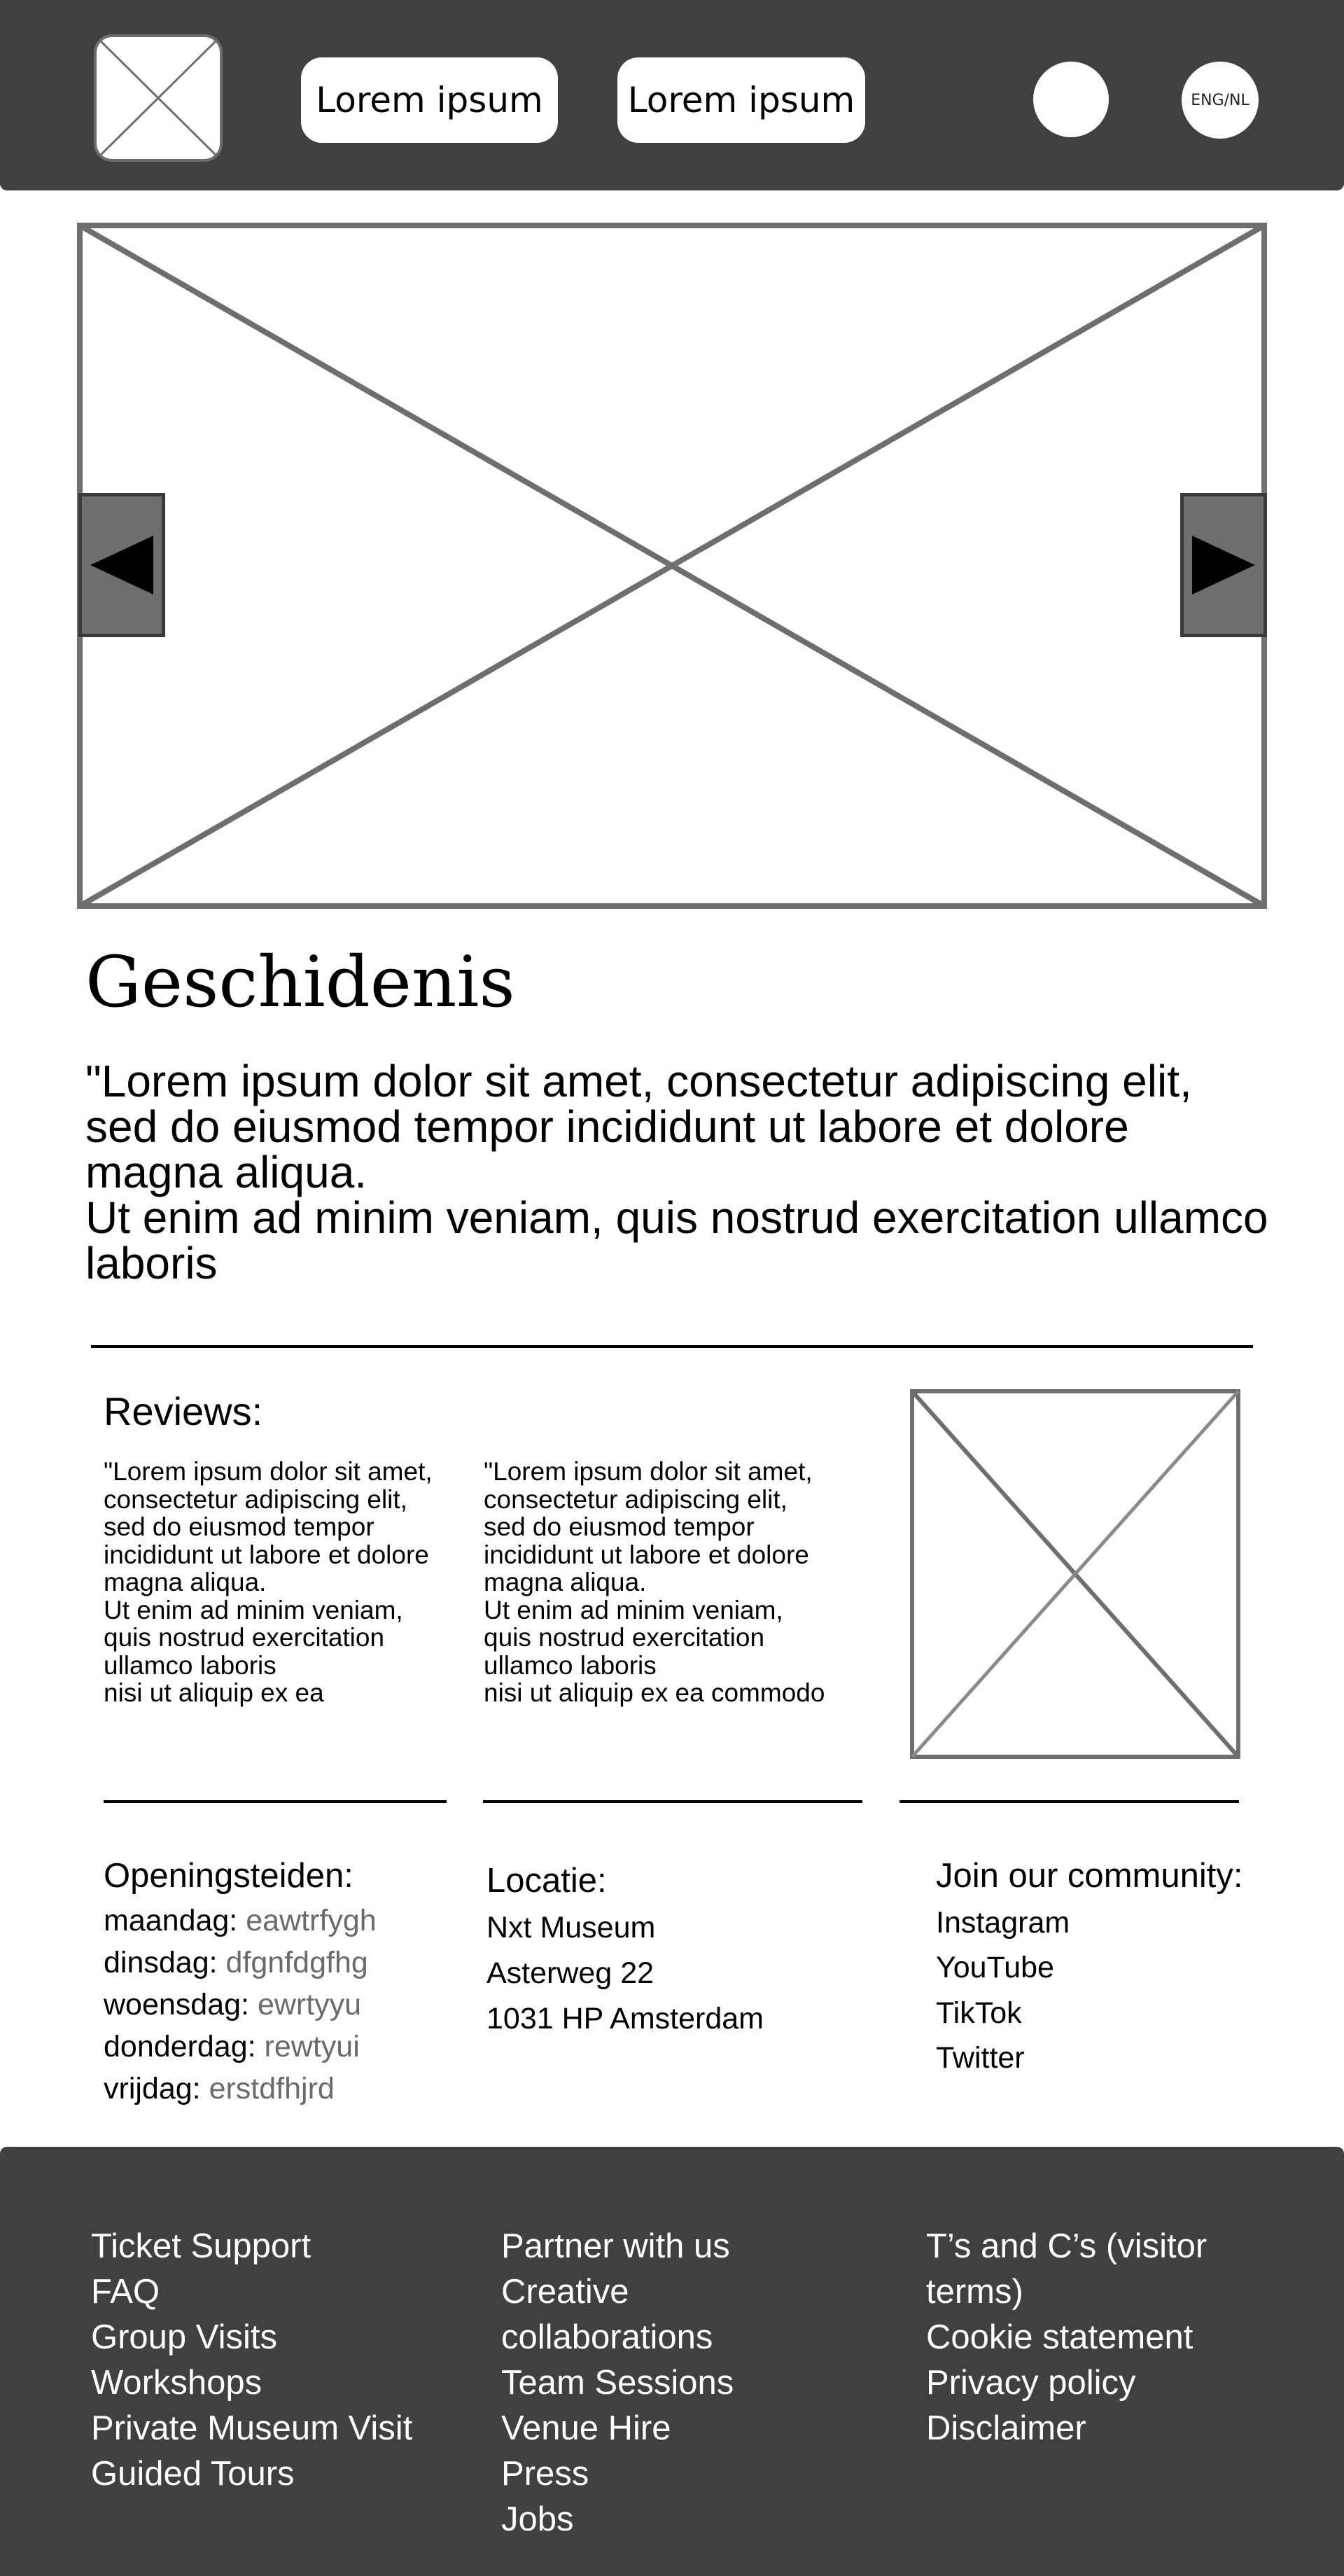 The width and height of the screenshot is (1344, 2576). What do you see at coordinates (125, 2292) in the screenshot?
I see `footer-link-faq: FAQ` at bounding box center [125, 2292].